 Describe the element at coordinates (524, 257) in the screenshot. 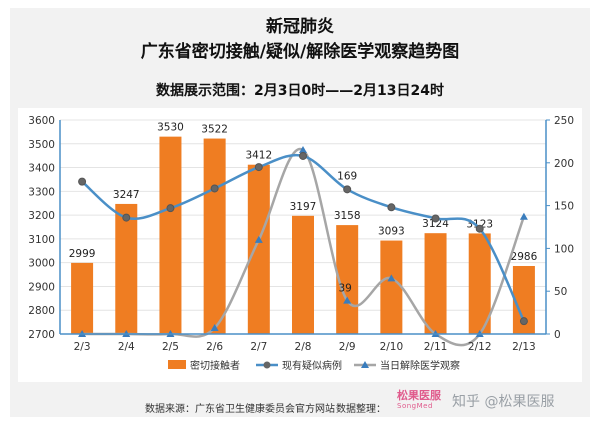

I see `bar-data-label: 2986` at that location.